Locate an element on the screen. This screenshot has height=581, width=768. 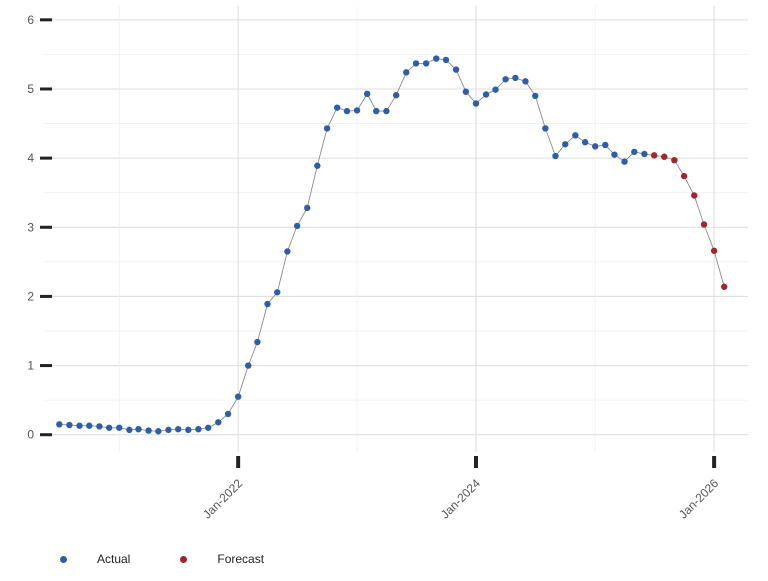
y-tick-label: 2 is located at coordinates (30, 296).